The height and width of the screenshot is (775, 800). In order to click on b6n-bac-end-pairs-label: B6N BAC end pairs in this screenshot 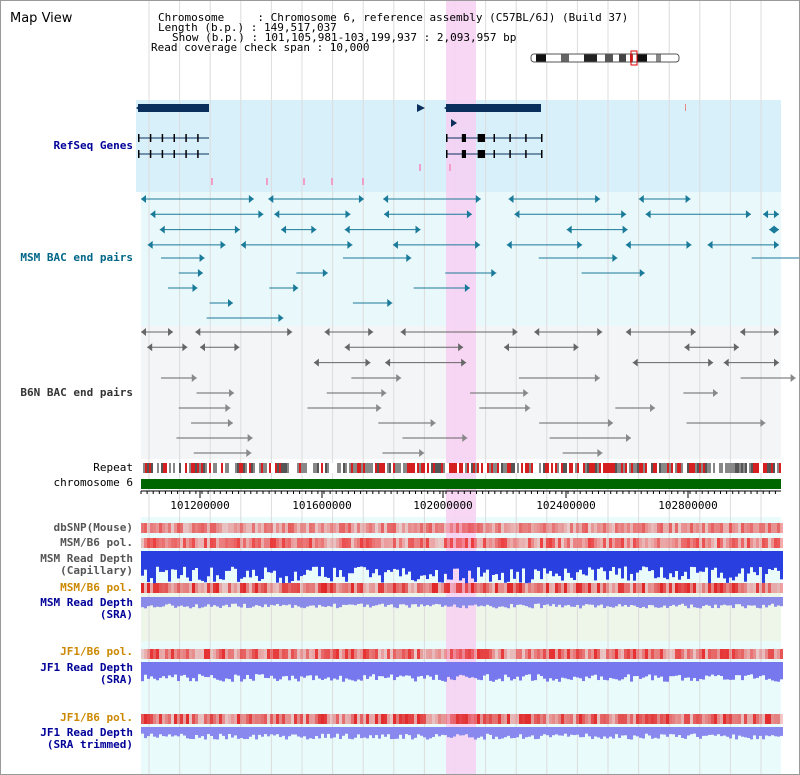, I will do `click(76, 392)`.